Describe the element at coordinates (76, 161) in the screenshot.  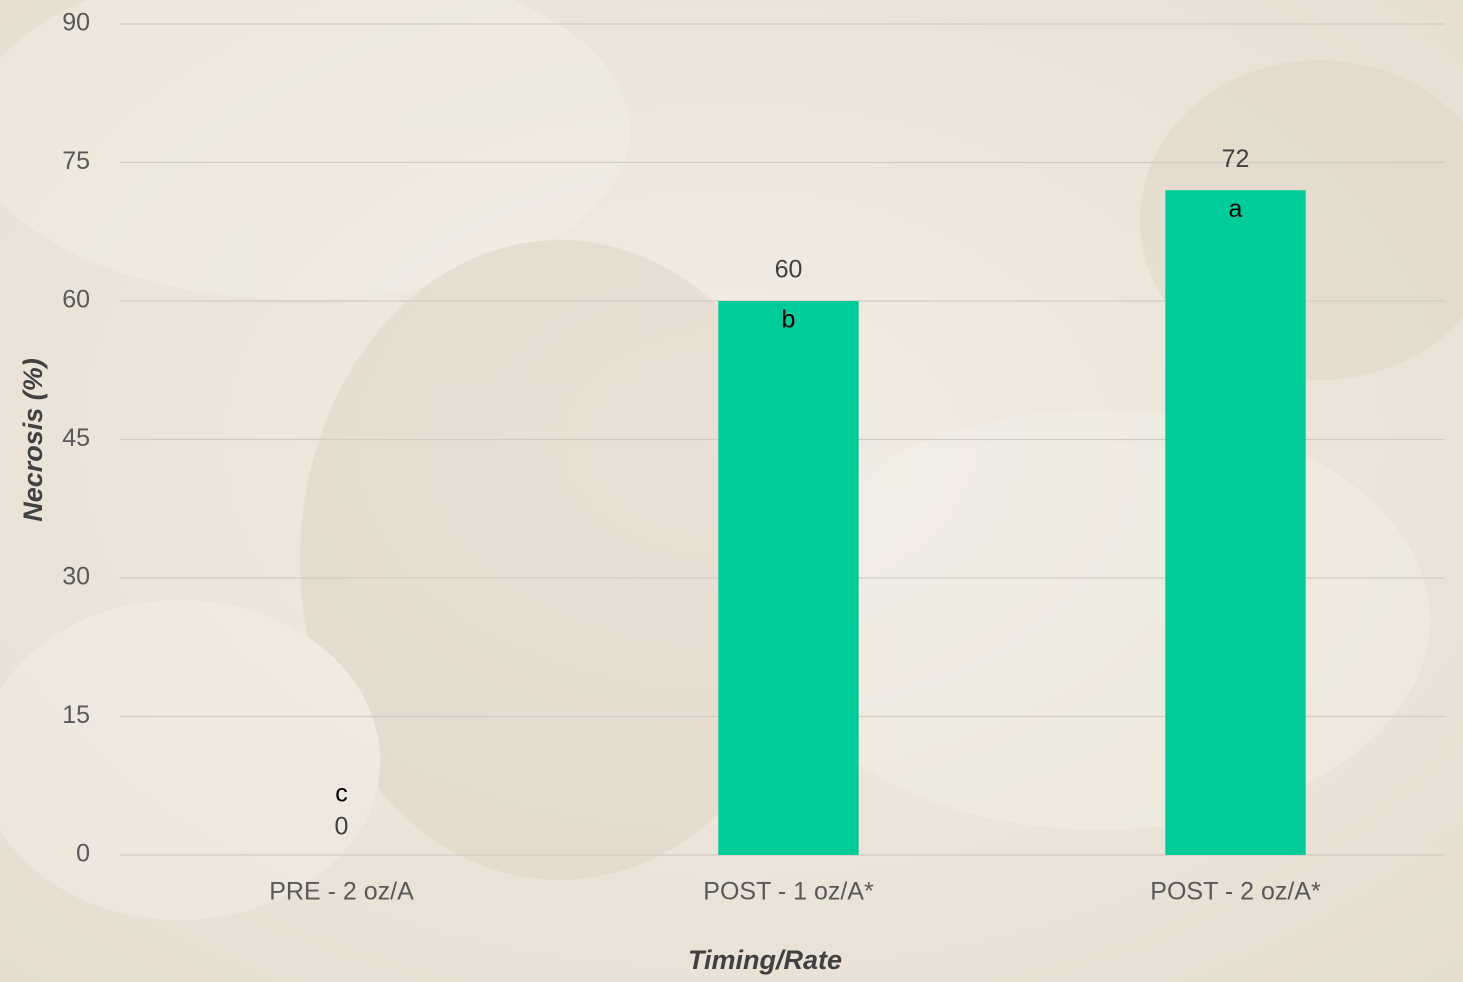
I see `y-tick-label: 75` at that location.